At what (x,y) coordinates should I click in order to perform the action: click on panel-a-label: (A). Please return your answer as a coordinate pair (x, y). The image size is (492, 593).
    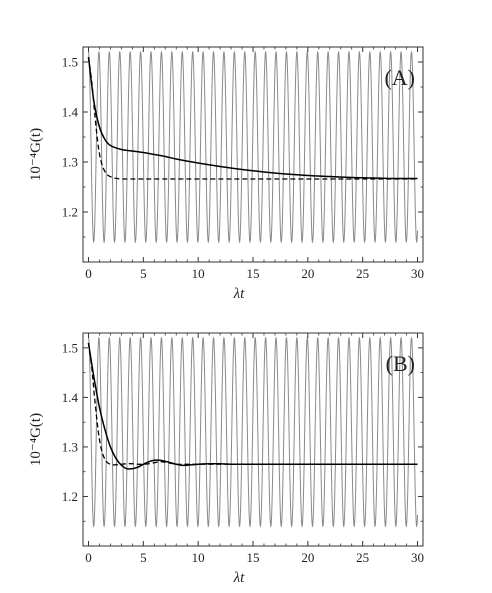
    Looking at the image, I should click on (399, 77).